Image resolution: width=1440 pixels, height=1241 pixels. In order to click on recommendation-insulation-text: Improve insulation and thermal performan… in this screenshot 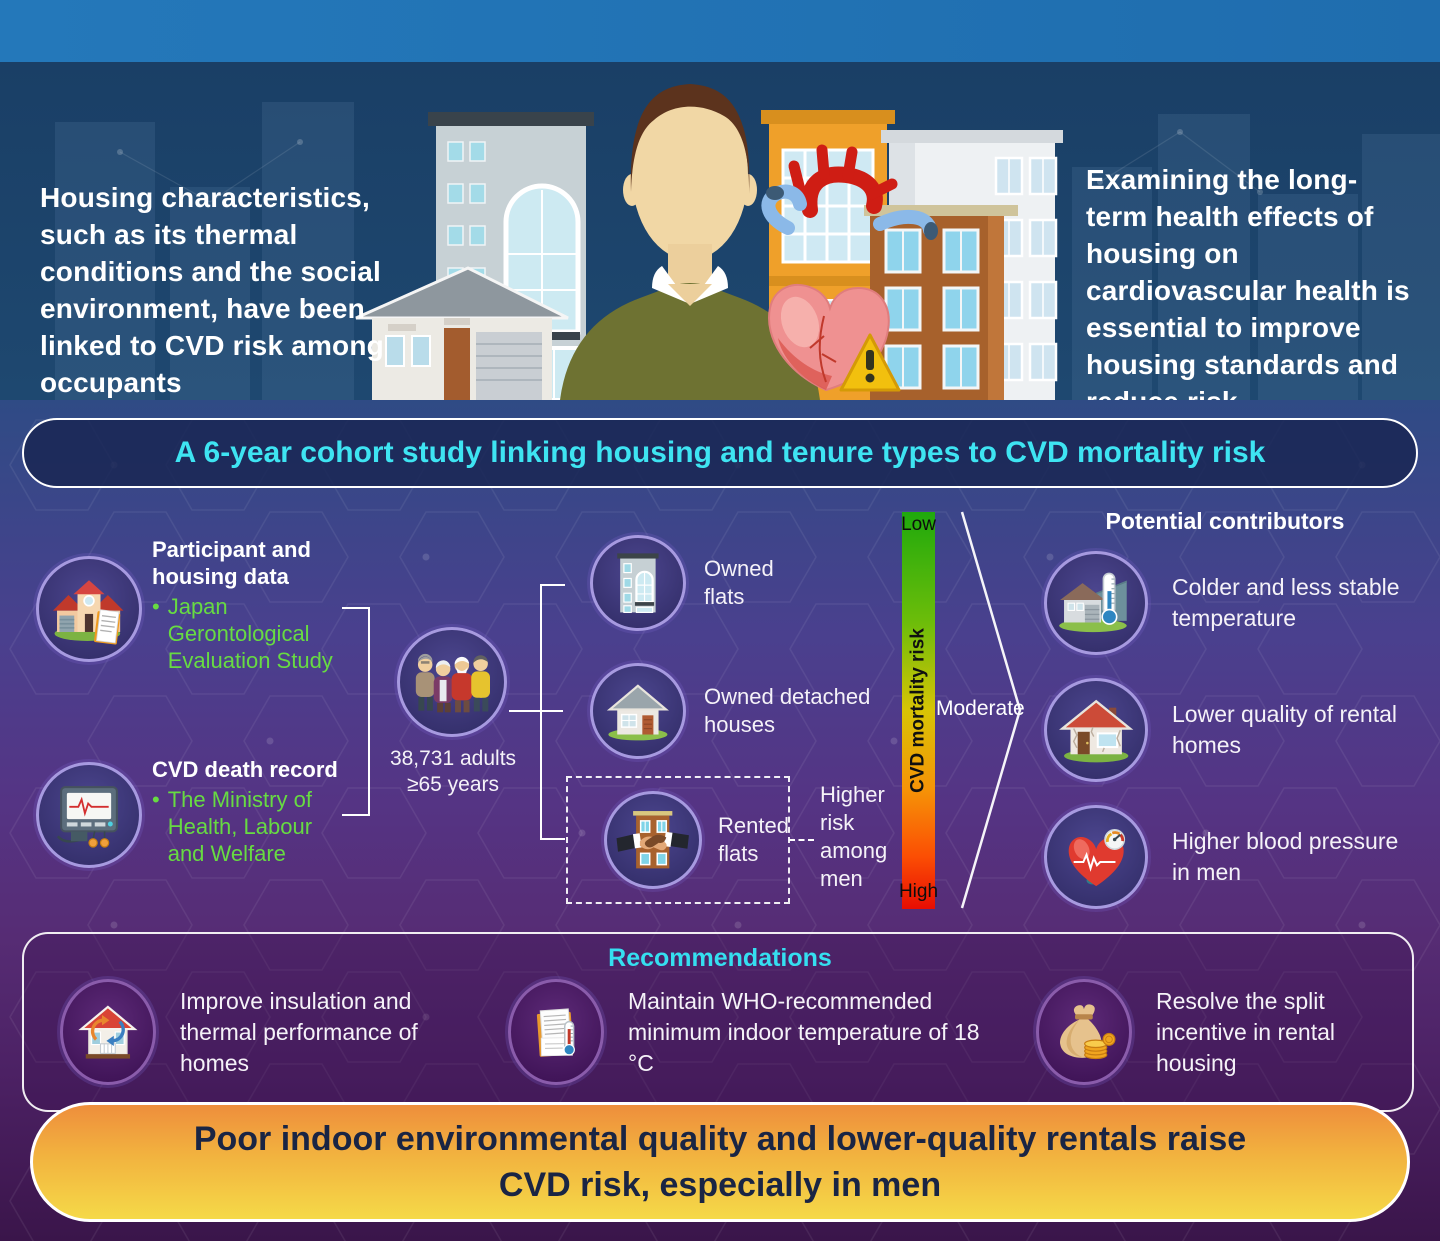, I will do `click(299, 1031)`.